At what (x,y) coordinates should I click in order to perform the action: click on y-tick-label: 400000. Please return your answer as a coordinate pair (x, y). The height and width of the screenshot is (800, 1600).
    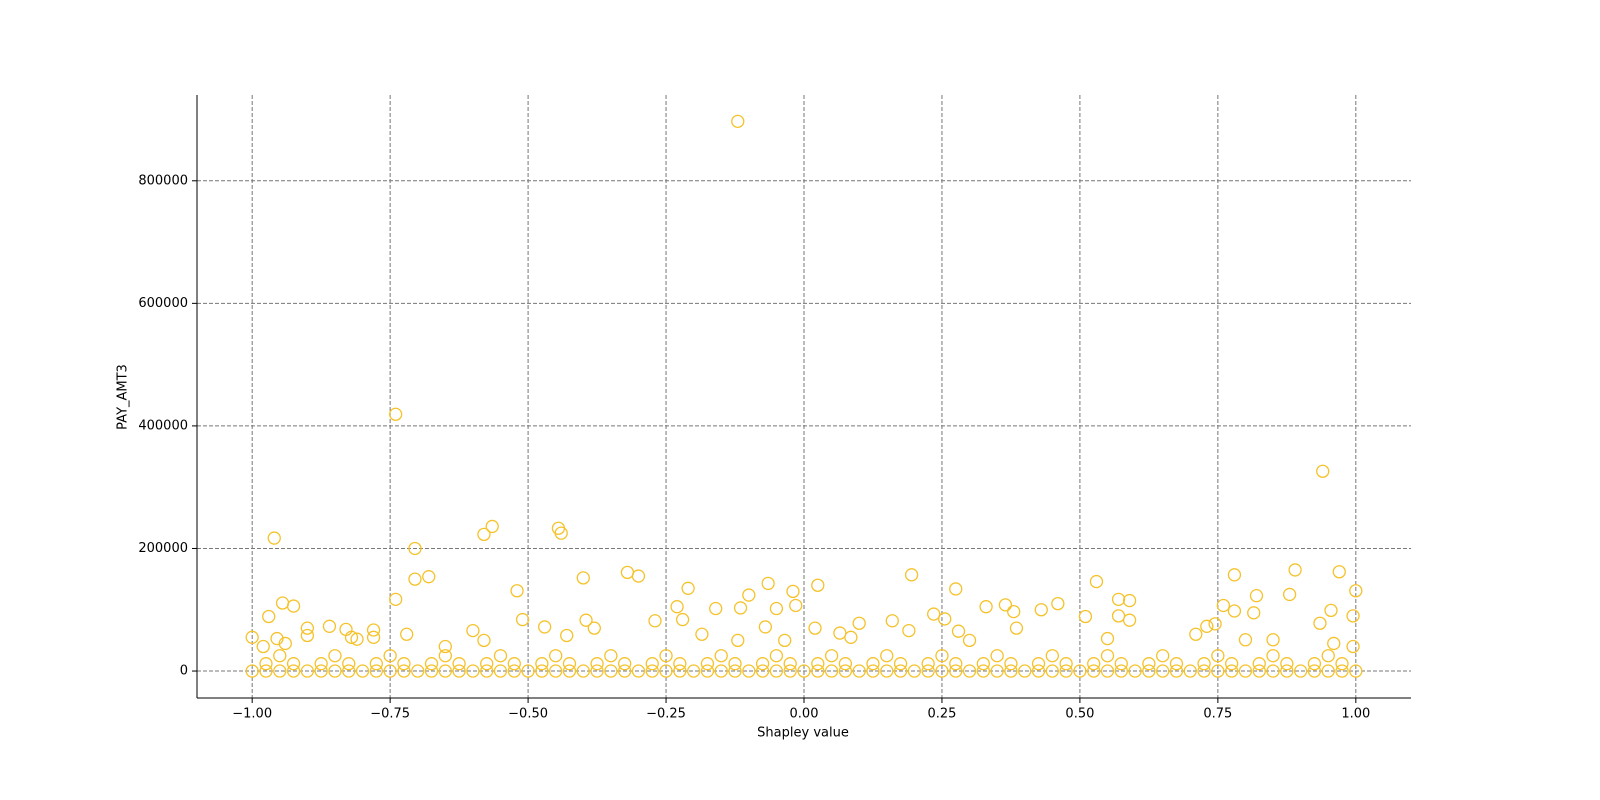
    Looking at the image, I should click on (163, 425).